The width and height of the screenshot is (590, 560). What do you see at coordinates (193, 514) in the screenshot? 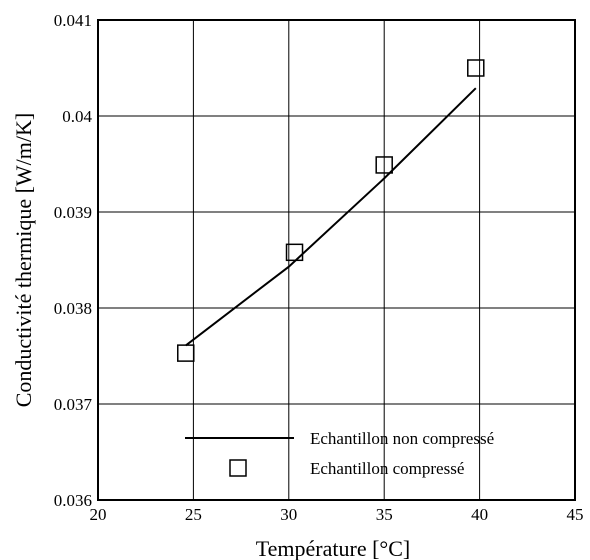
I see `x-tick-label: 25` at bounding box center [193, 514].